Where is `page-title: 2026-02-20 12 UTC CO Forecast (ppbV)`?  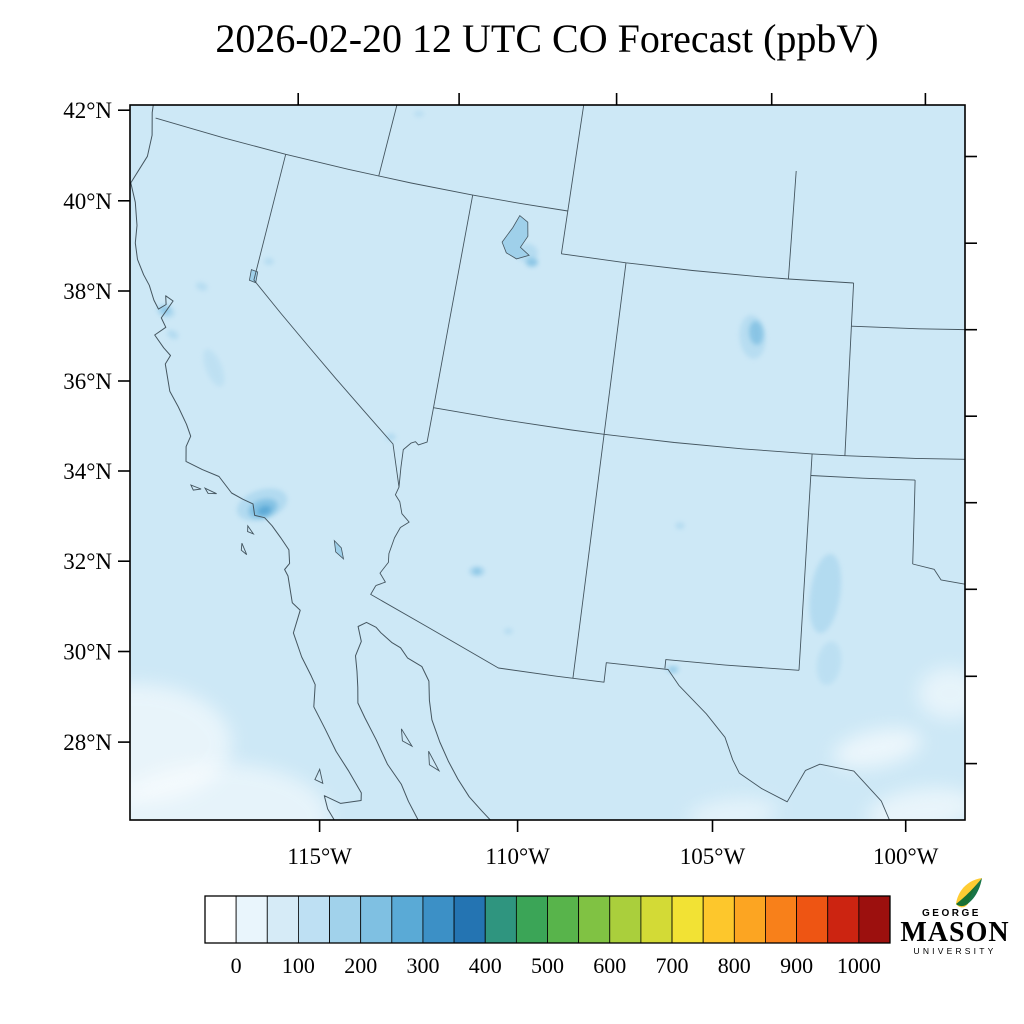
page-title: 2026-02-20 12 UTC CO Forecast (ppbV) is located at coordinates (546, 38).